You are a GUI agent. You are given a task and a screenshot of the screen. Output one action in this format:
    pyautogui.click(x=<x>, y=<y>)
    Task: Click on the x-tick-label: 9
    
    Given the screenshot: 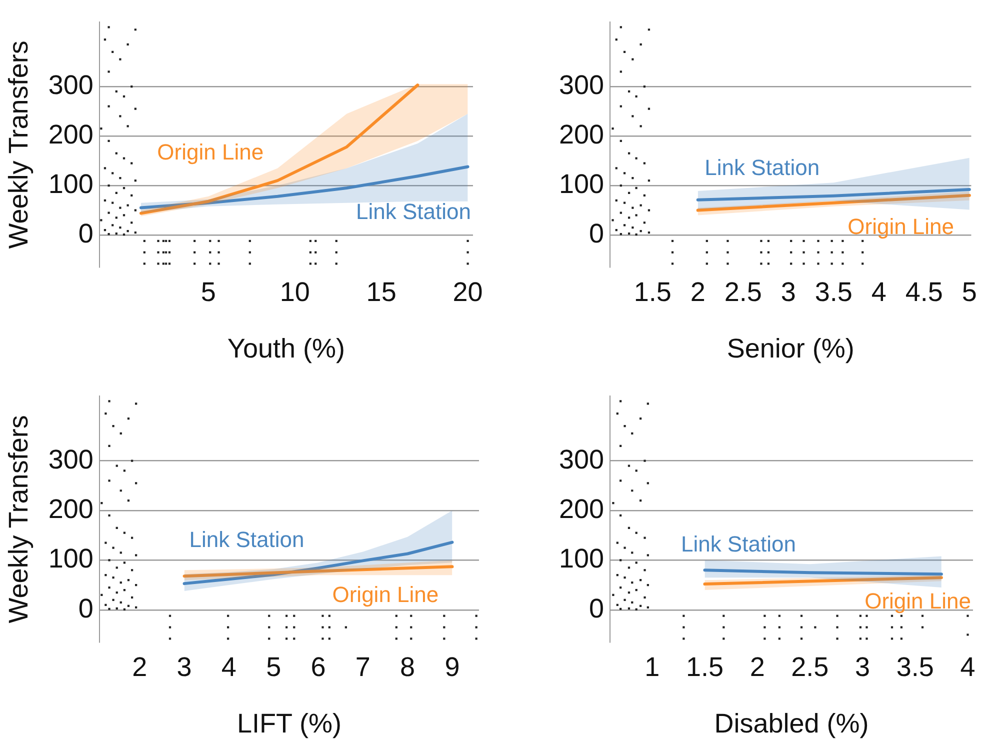 What is the action you would take?
    pyautogui.click(x=452, y=667)
    